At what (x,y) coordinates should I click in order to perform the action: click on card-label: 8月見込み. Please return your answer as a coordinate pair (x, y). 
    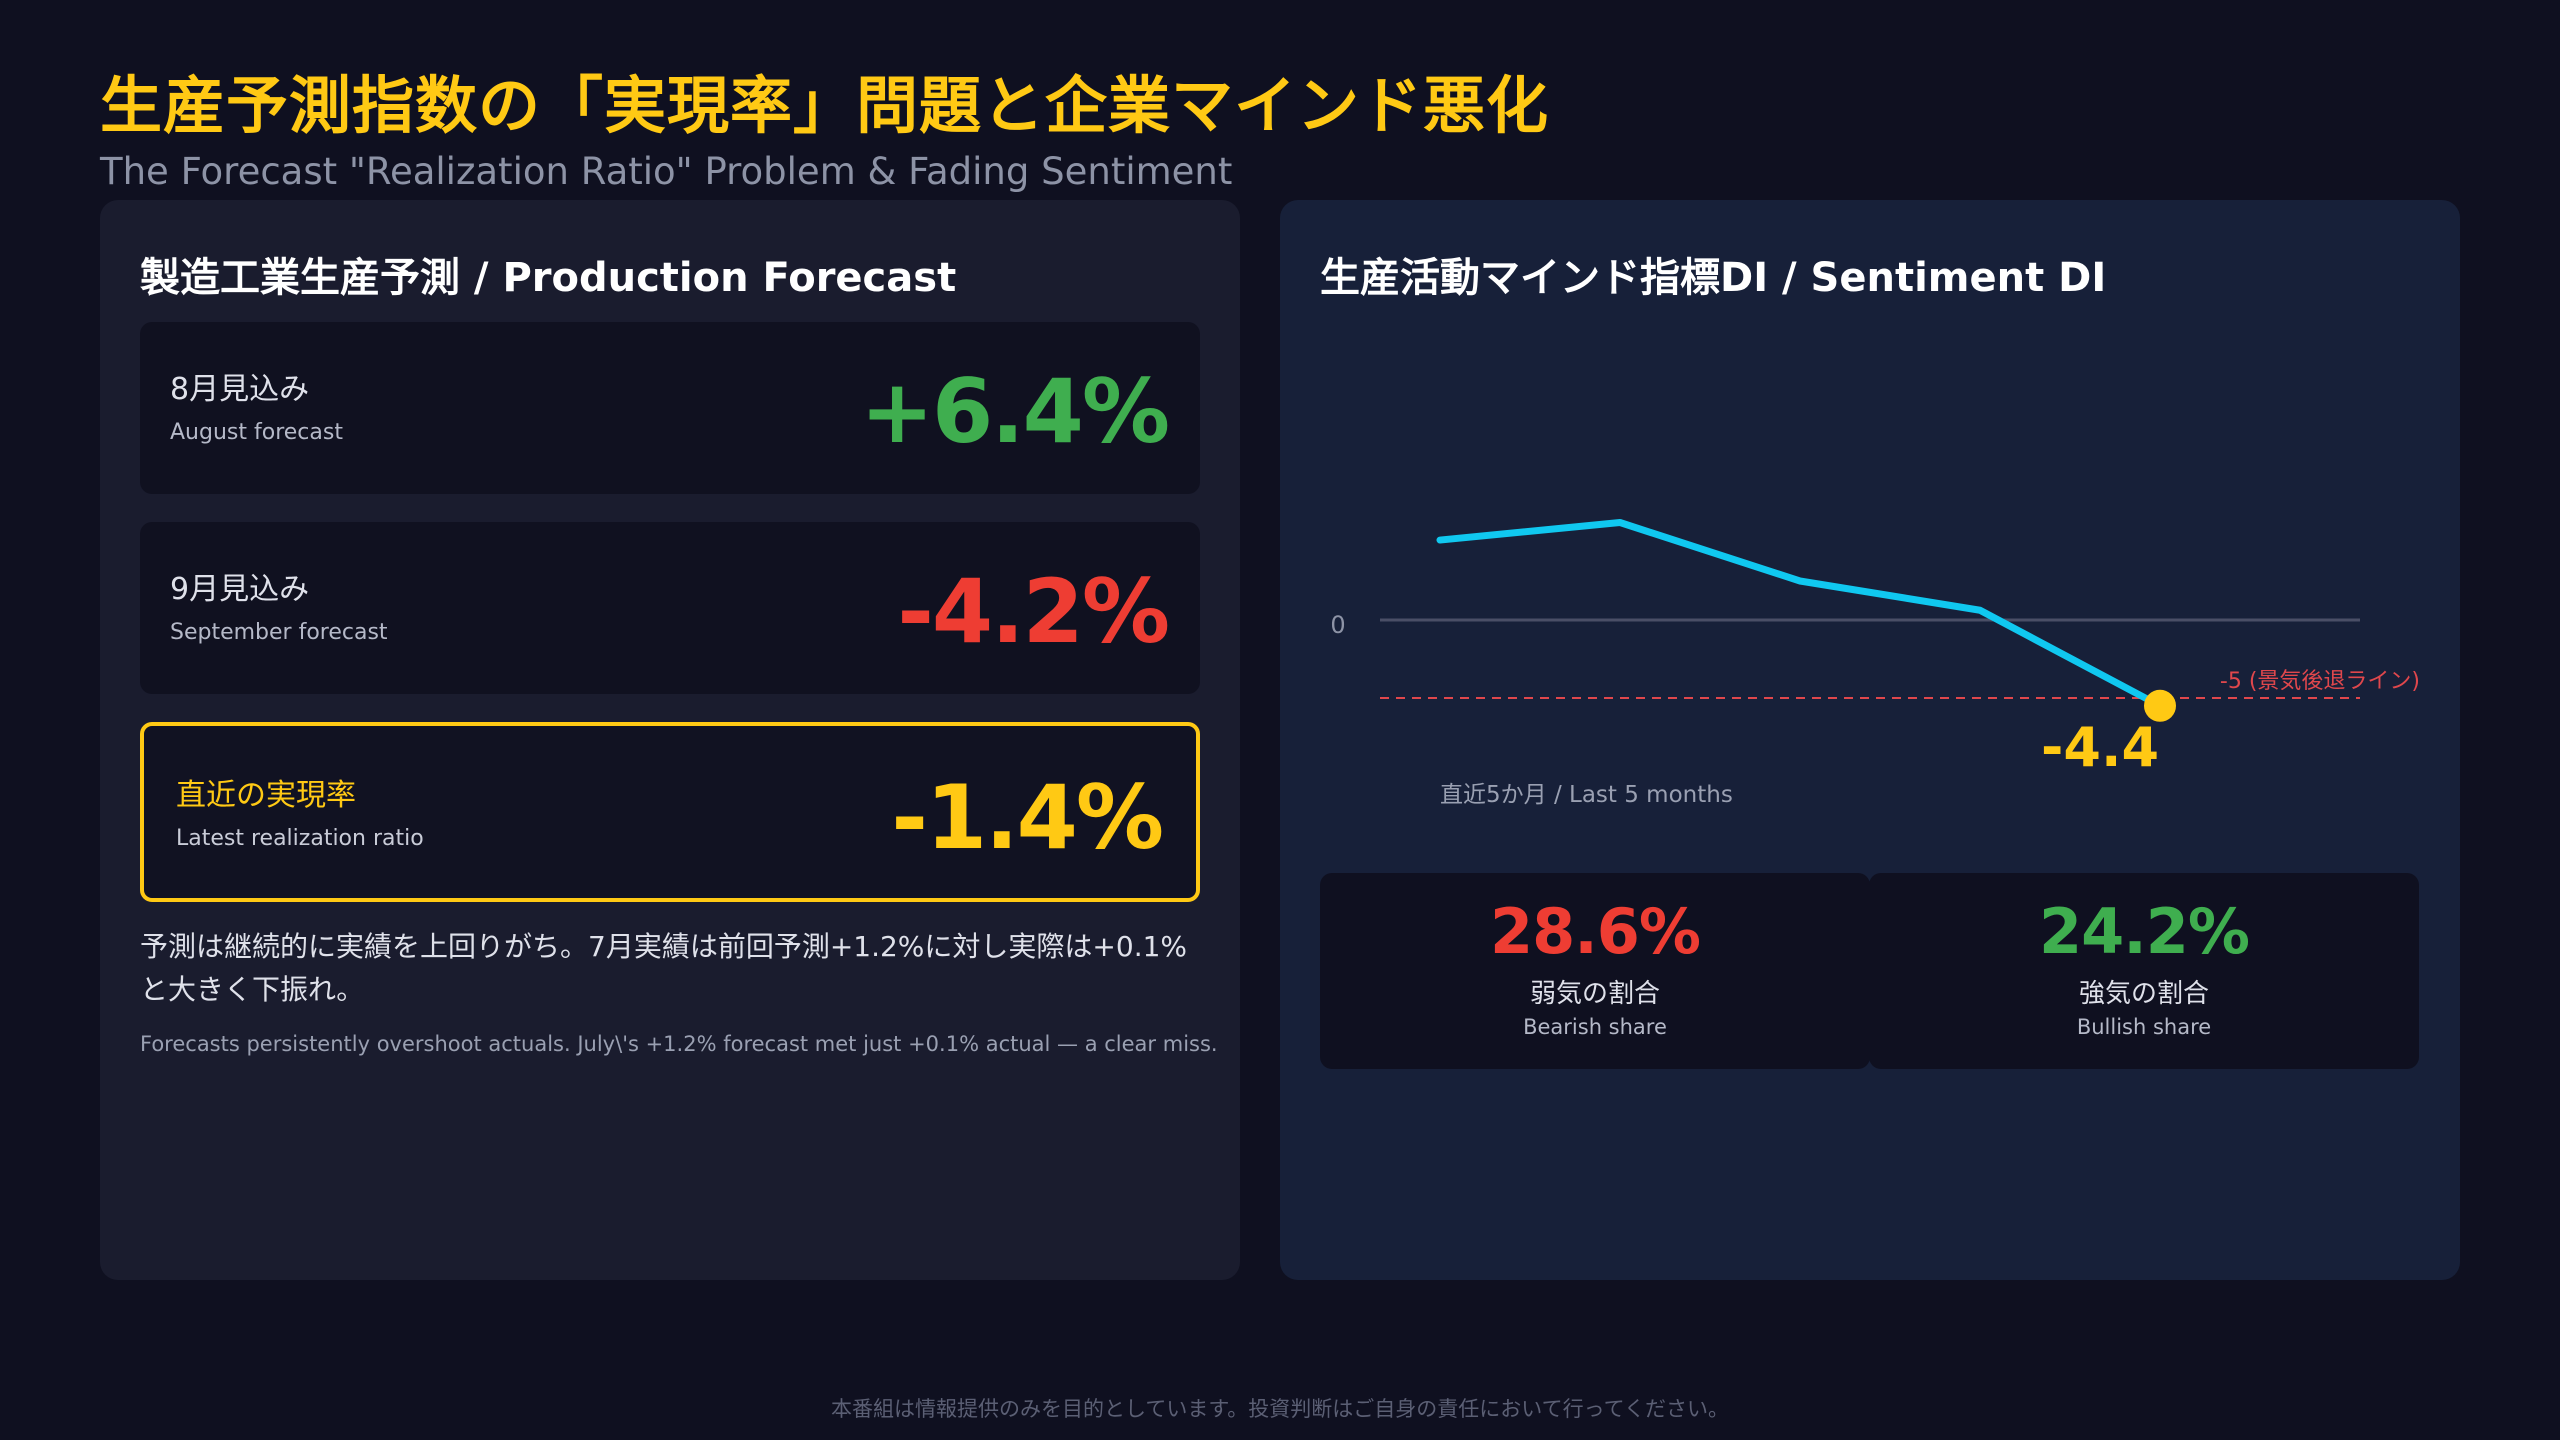
    Looking at the image, I should click on (240, 389).